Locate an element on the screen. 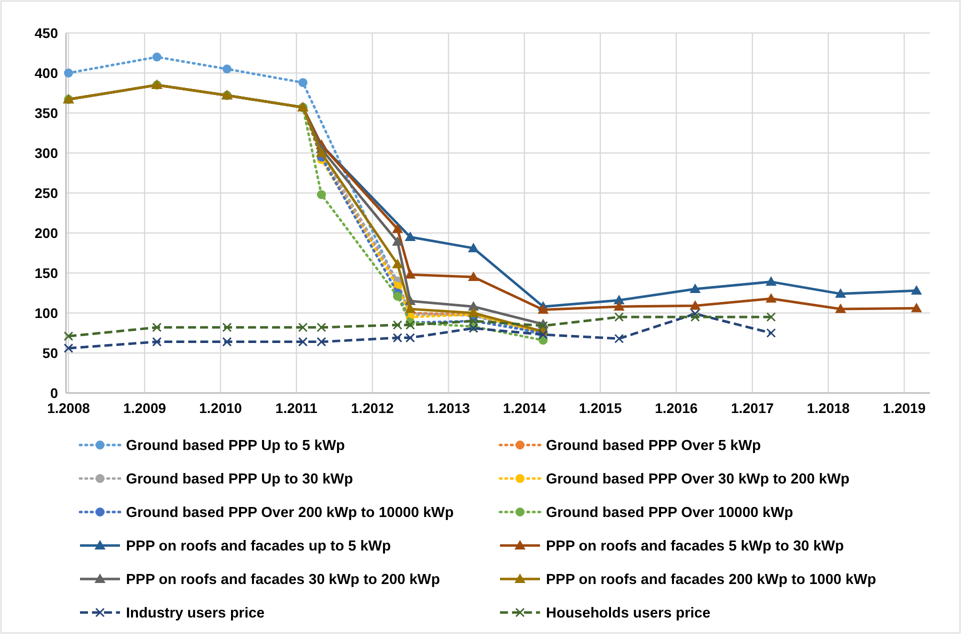  x-tick-label: 1.2016 is located at coordinates (676, 408).